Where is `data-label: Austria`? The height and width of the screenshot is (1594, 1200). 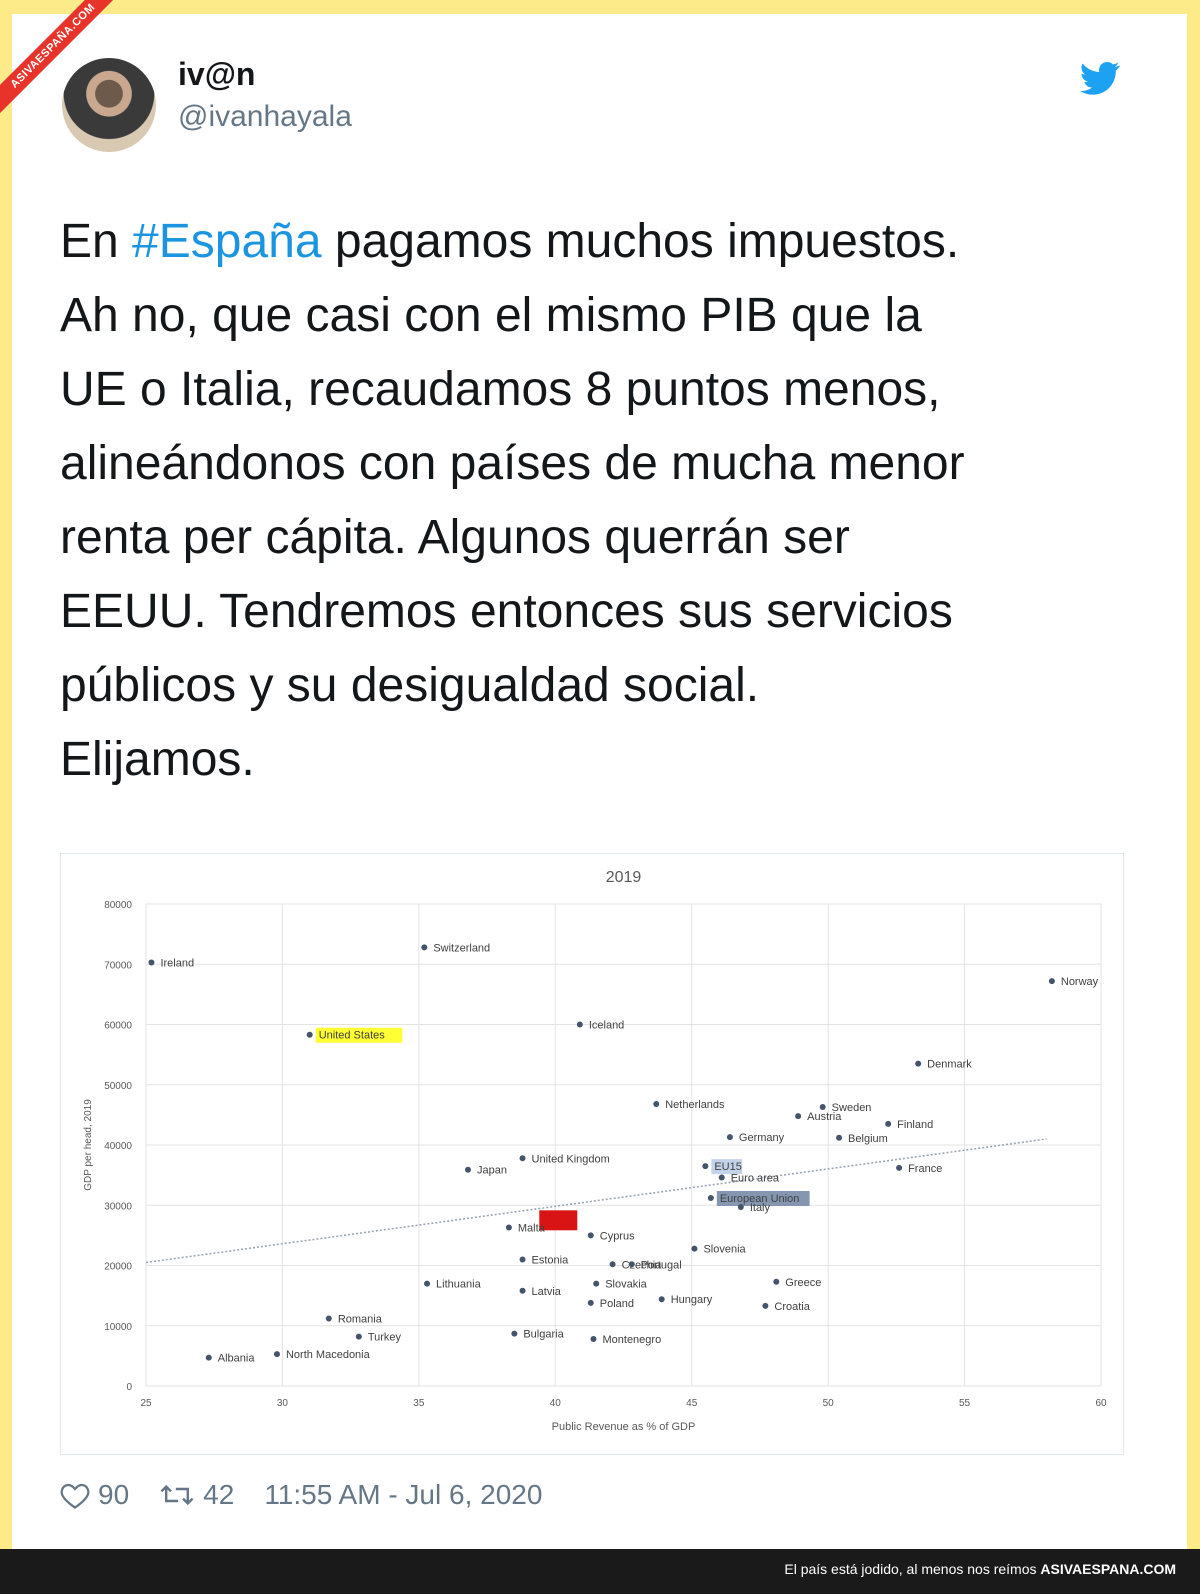 data-label: Austria is located at coordinates (824, 1117).